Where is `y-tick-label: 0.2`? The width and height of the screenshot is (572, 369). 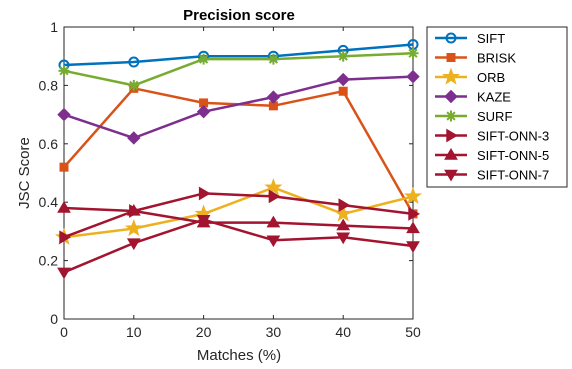 y-tick-label: 0.2 is located at coordinates (49, 261).